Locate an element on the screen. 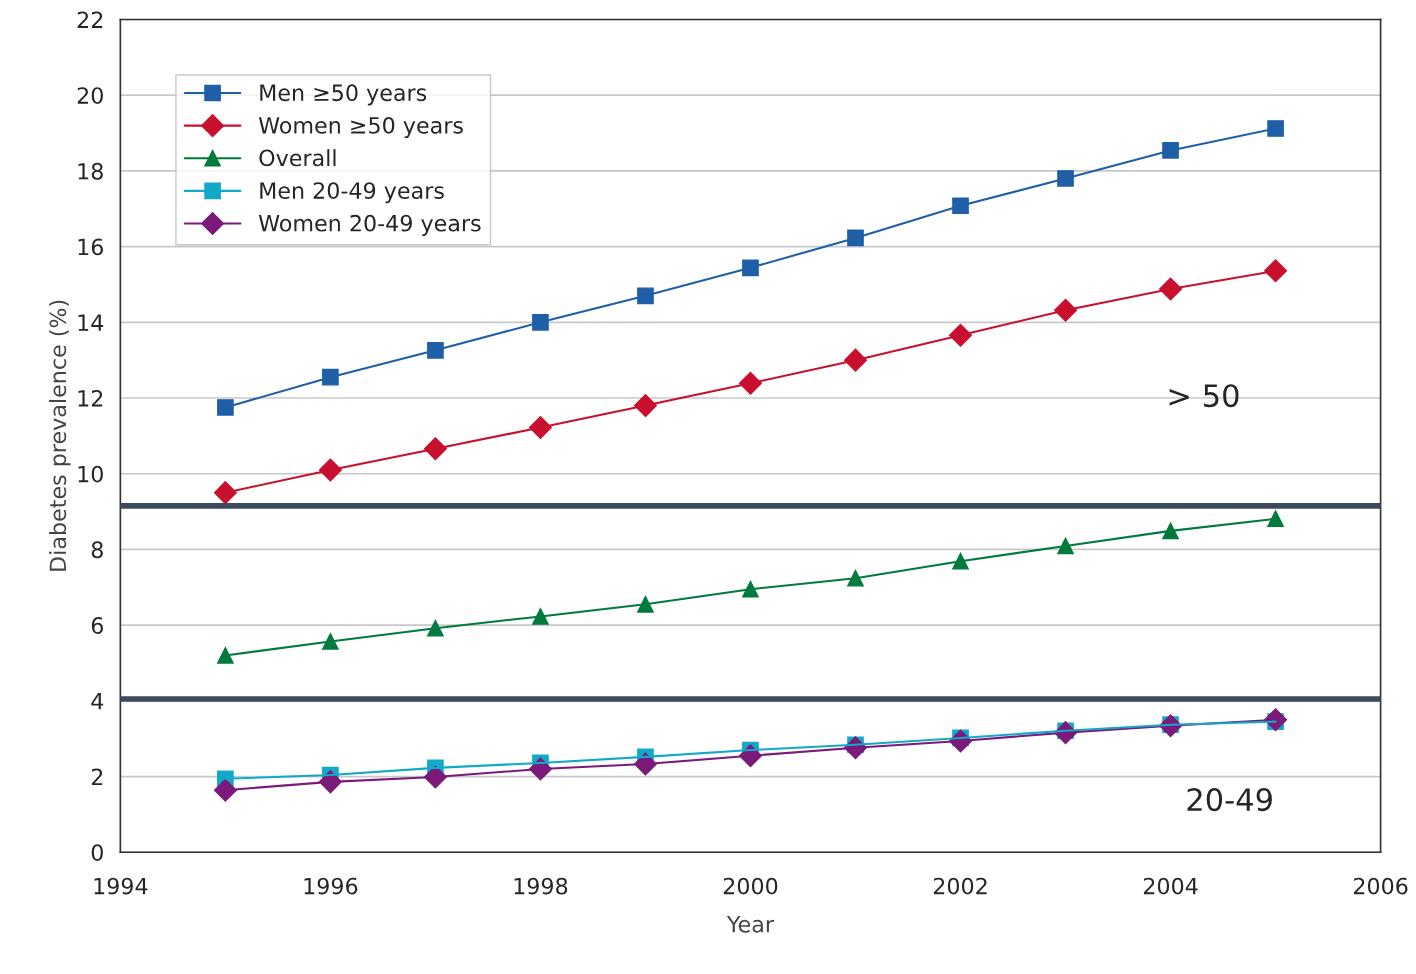  annotation: 20-49 is located at coordinates (1229, 800).